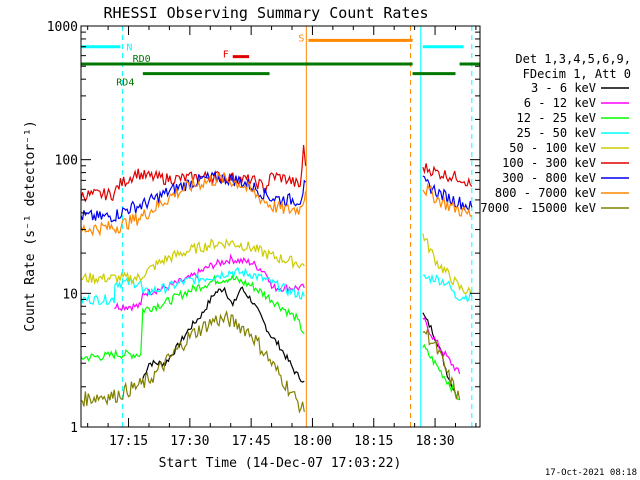  I want to click on legend-label-5: 50 - 100 keV, so click(552, 148).